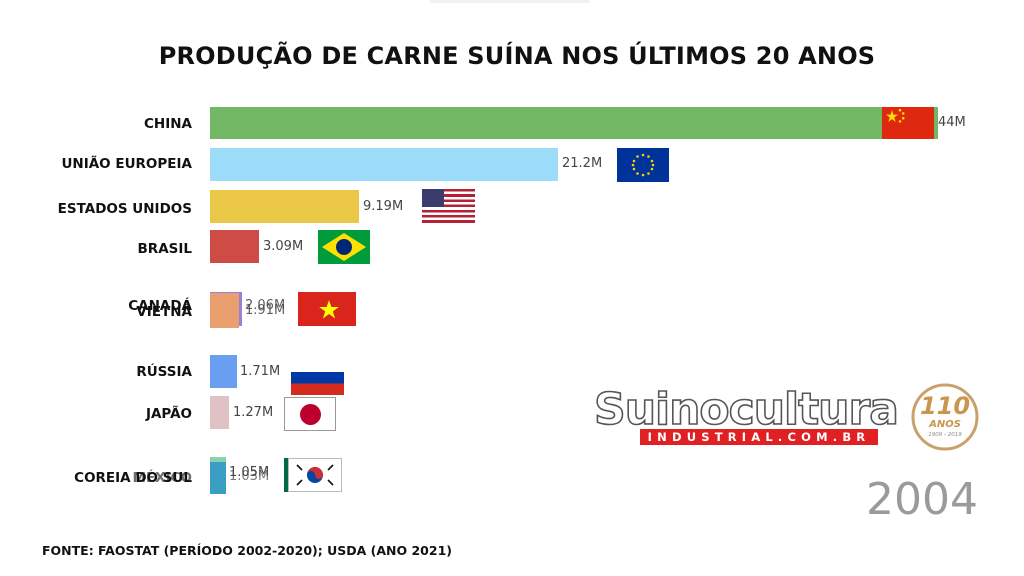  What do you see at coordinates (510, 1) in the screenshot?
I see `top-shadow` at bounding box center [510, 1].